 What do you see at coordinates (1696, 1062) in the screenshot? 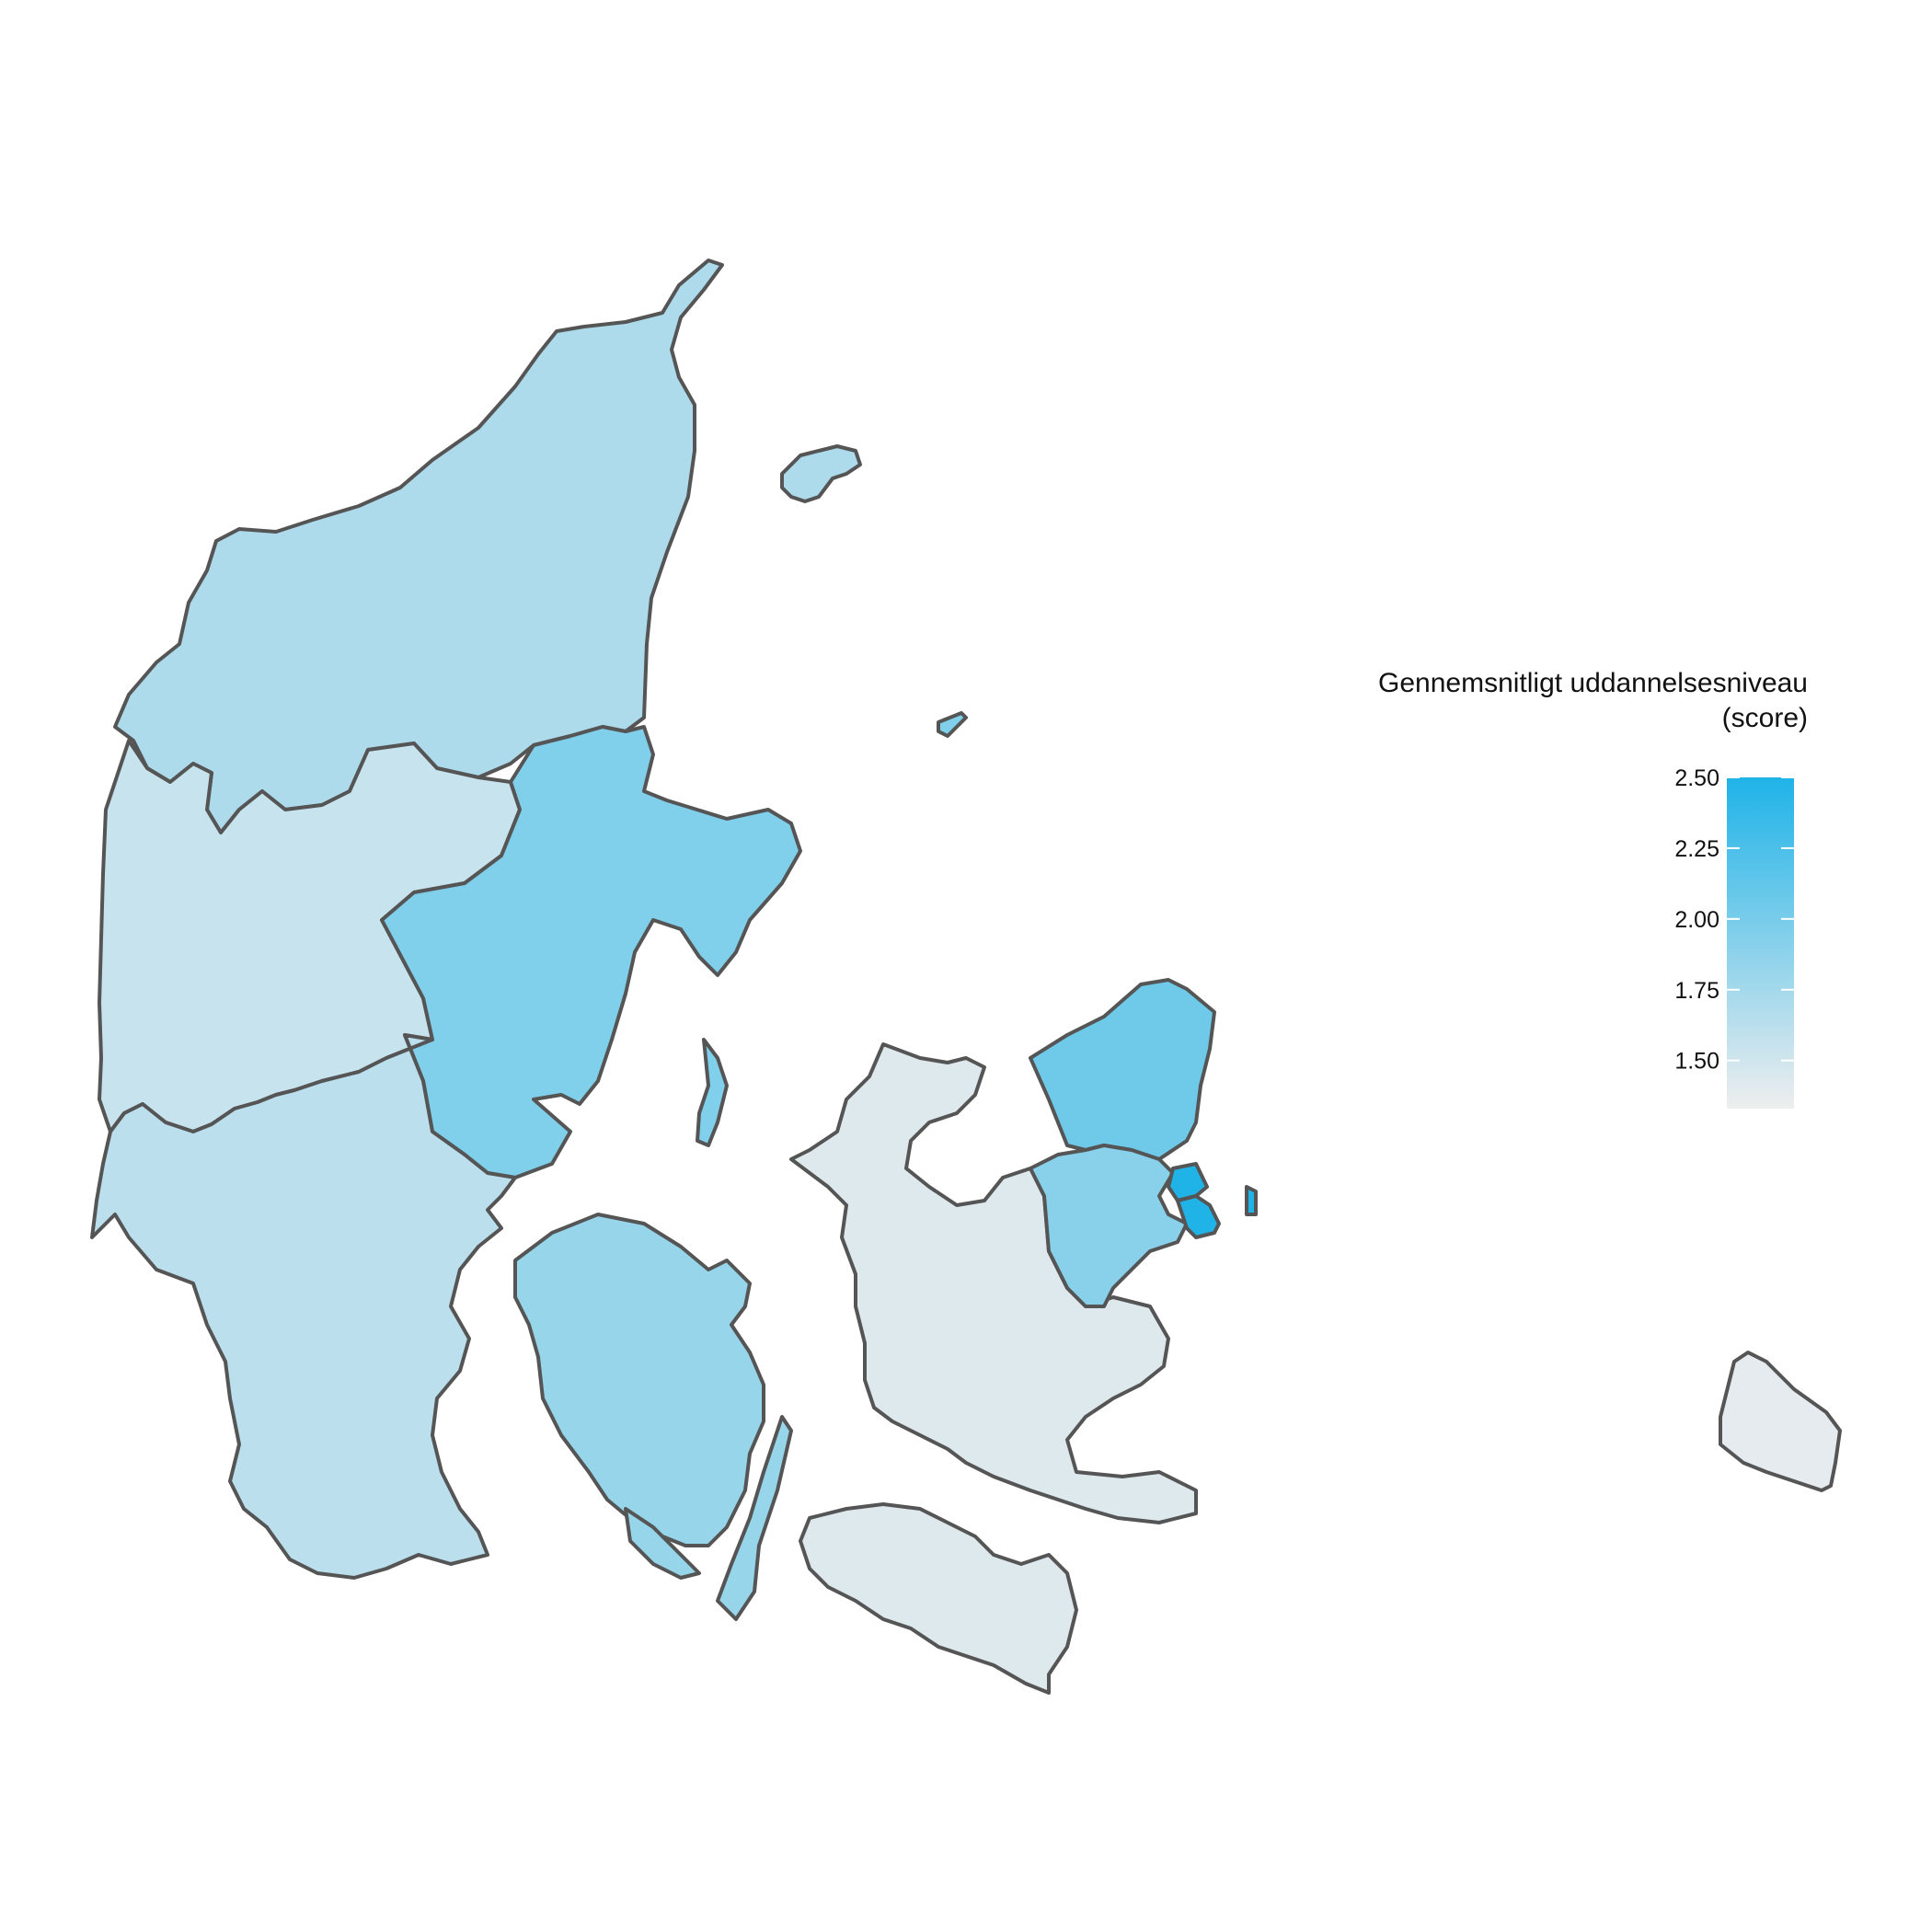
I see `legend-tick-label: 1.50` at bounding box center [1696, 1062].